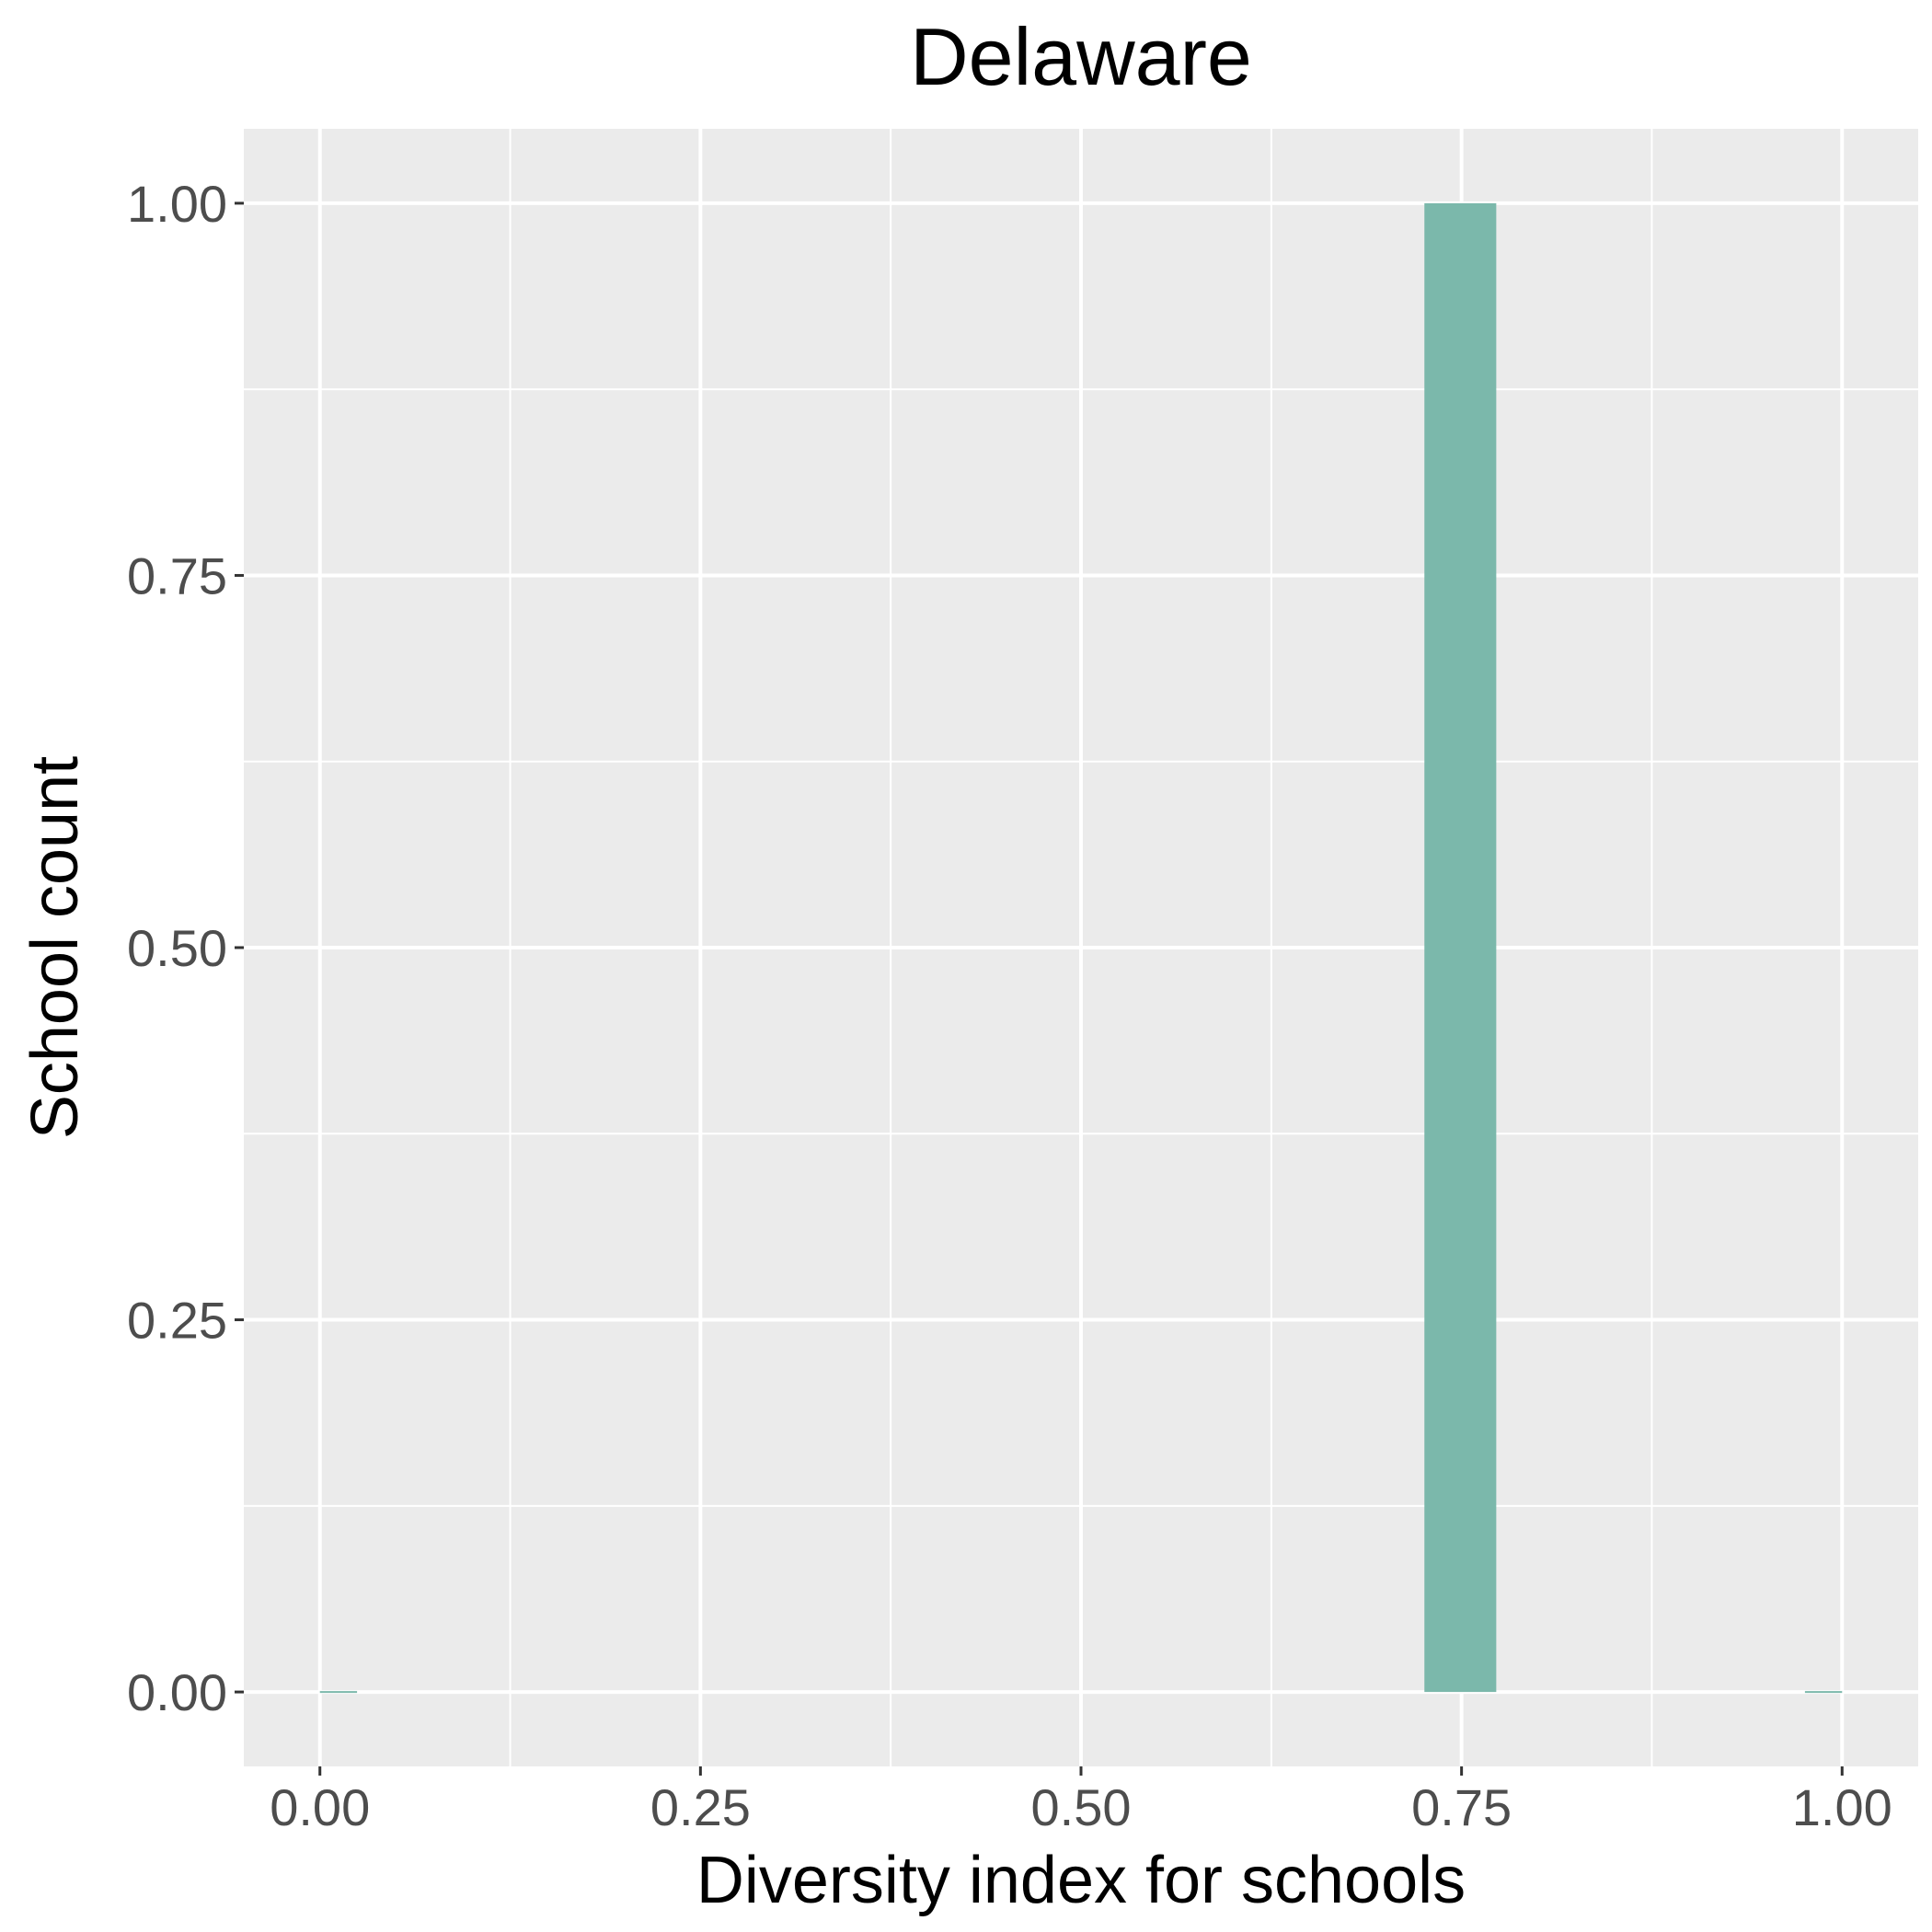 This screenshot has height=1932, width=1932. I want to click on y-tick-label: 0.75, so click(177, 575).